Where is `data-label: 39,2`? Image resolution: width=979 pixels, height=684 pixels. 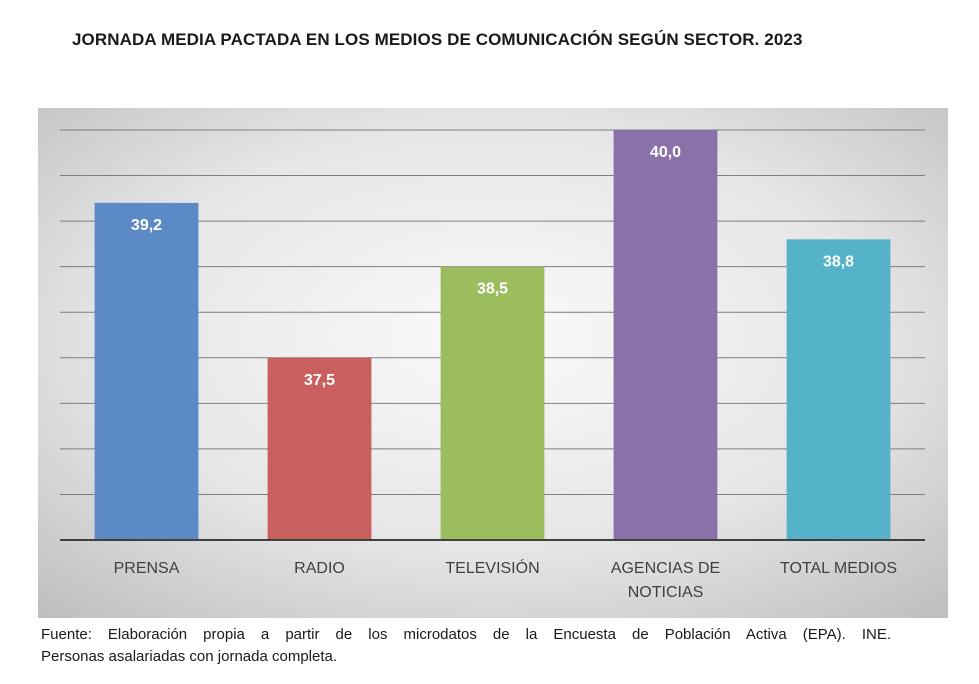
data-label: 39,2 is located at coordinates (146, 225).